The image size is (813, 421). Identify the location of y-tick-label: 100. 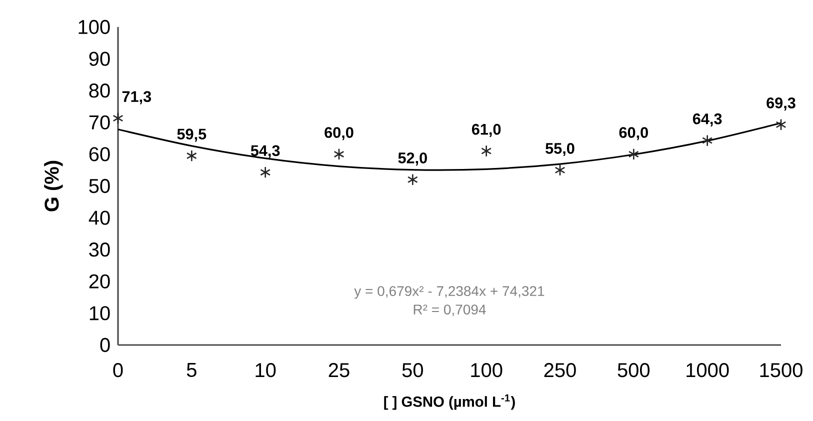
(94, 27).